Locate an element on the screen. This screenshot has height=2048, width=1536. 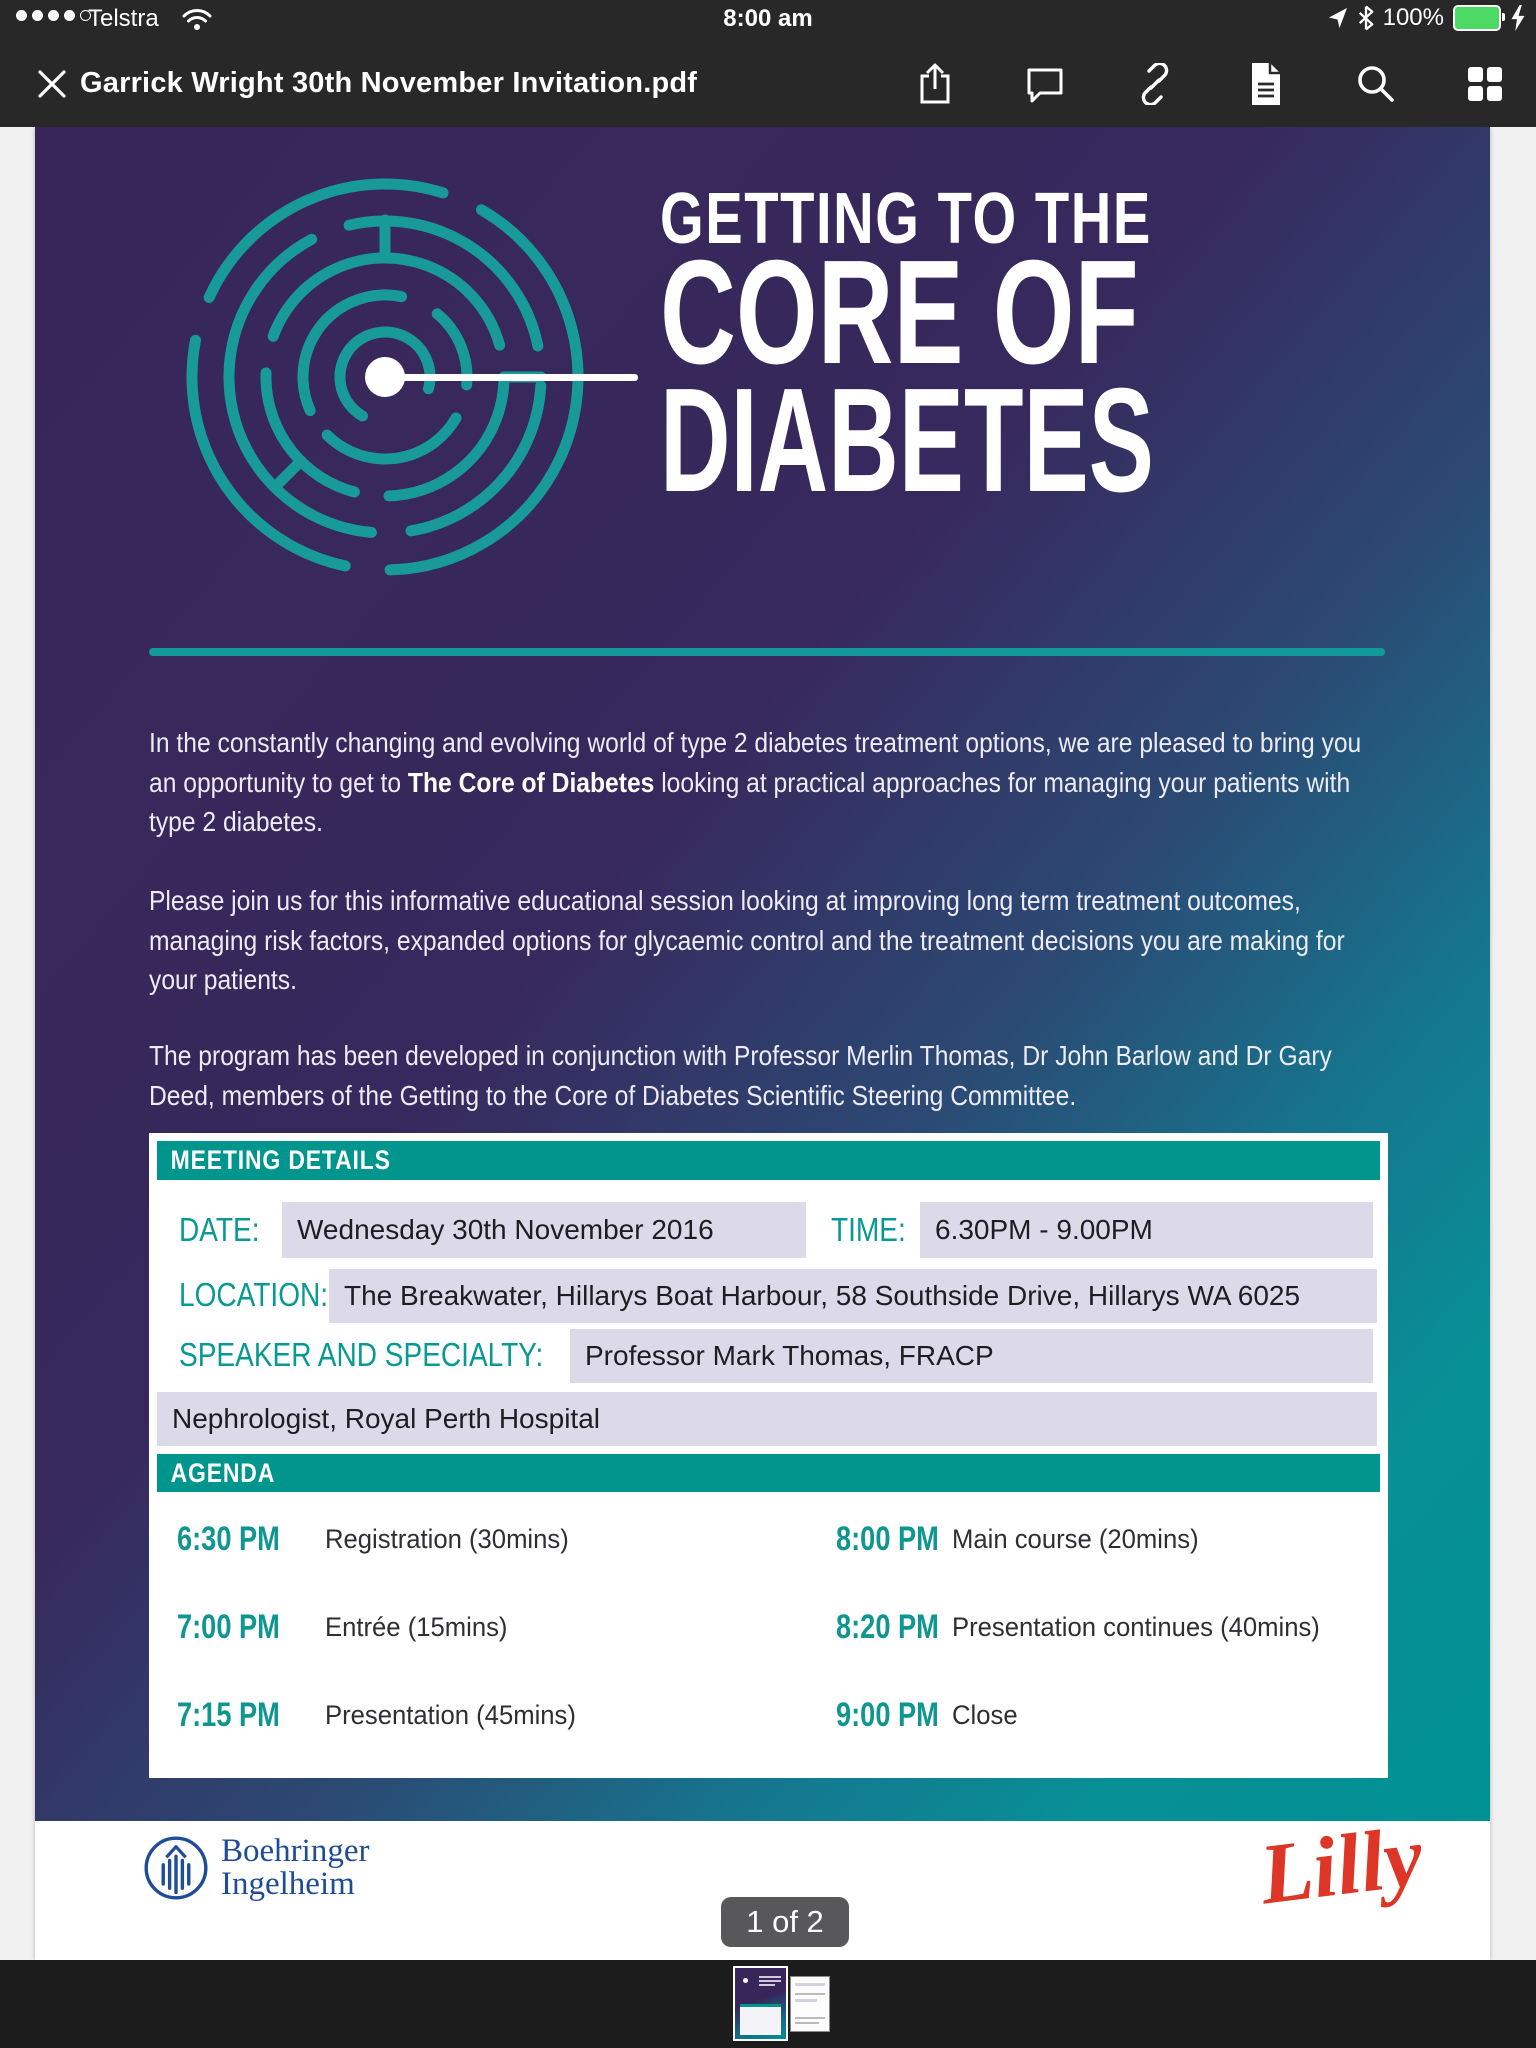
search-button is located at coordinates (1375, 84).